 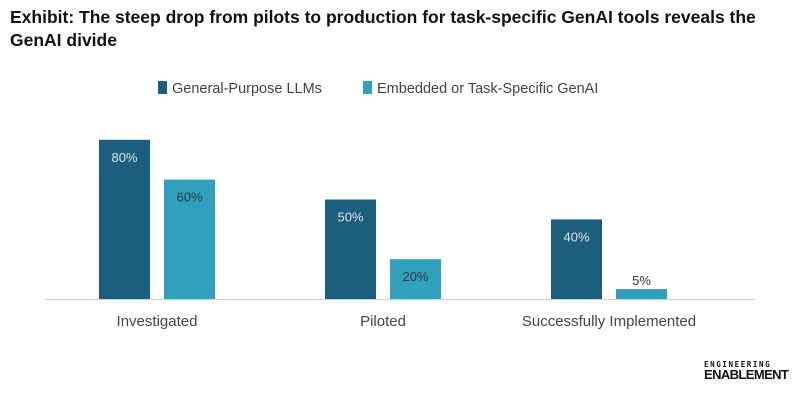 What do you see at coordinates (350, 217) in the screenshot?
I see `data-label: 50%` at bounding box center [350, 217].